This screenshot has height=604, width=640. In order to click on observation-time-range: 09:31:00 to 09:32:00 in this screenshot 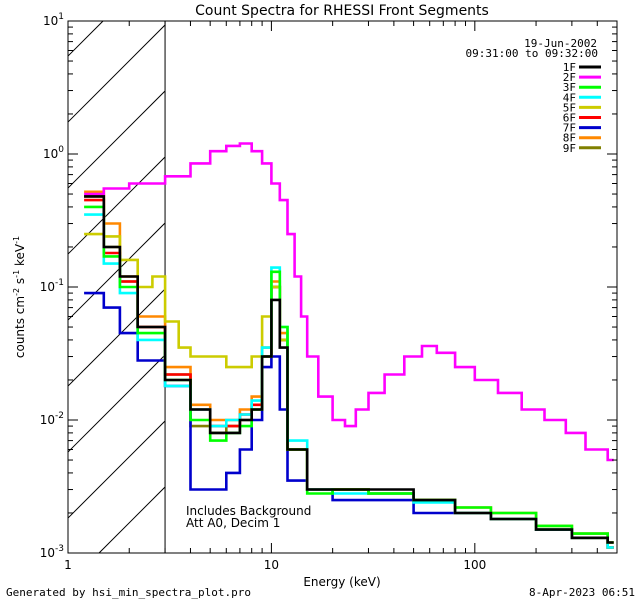, I will do `click(532, 53)`.